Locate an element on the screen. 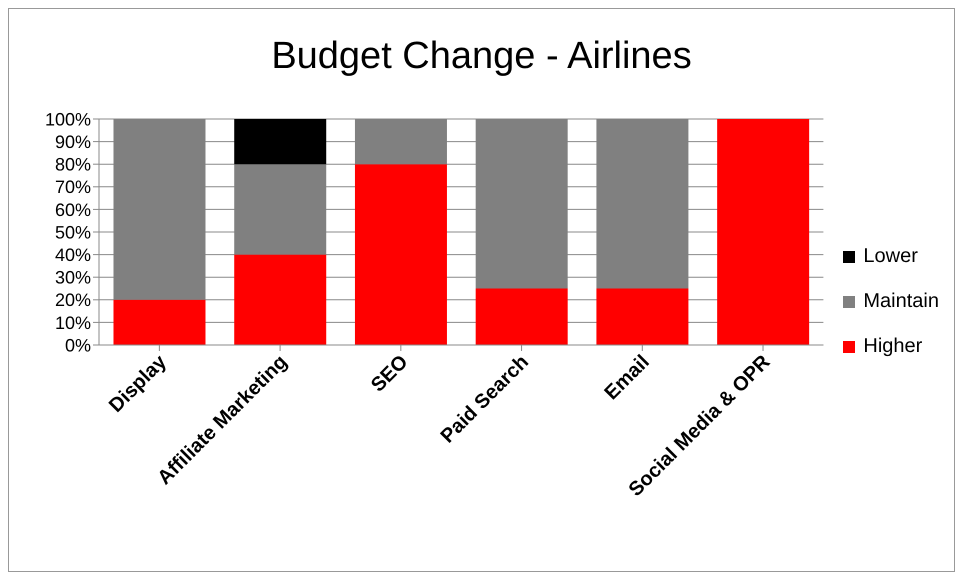 The height and width of the screenshot is (582, 963). chart-title: Budget Change - Airlines is located at coordinates (481, 56).